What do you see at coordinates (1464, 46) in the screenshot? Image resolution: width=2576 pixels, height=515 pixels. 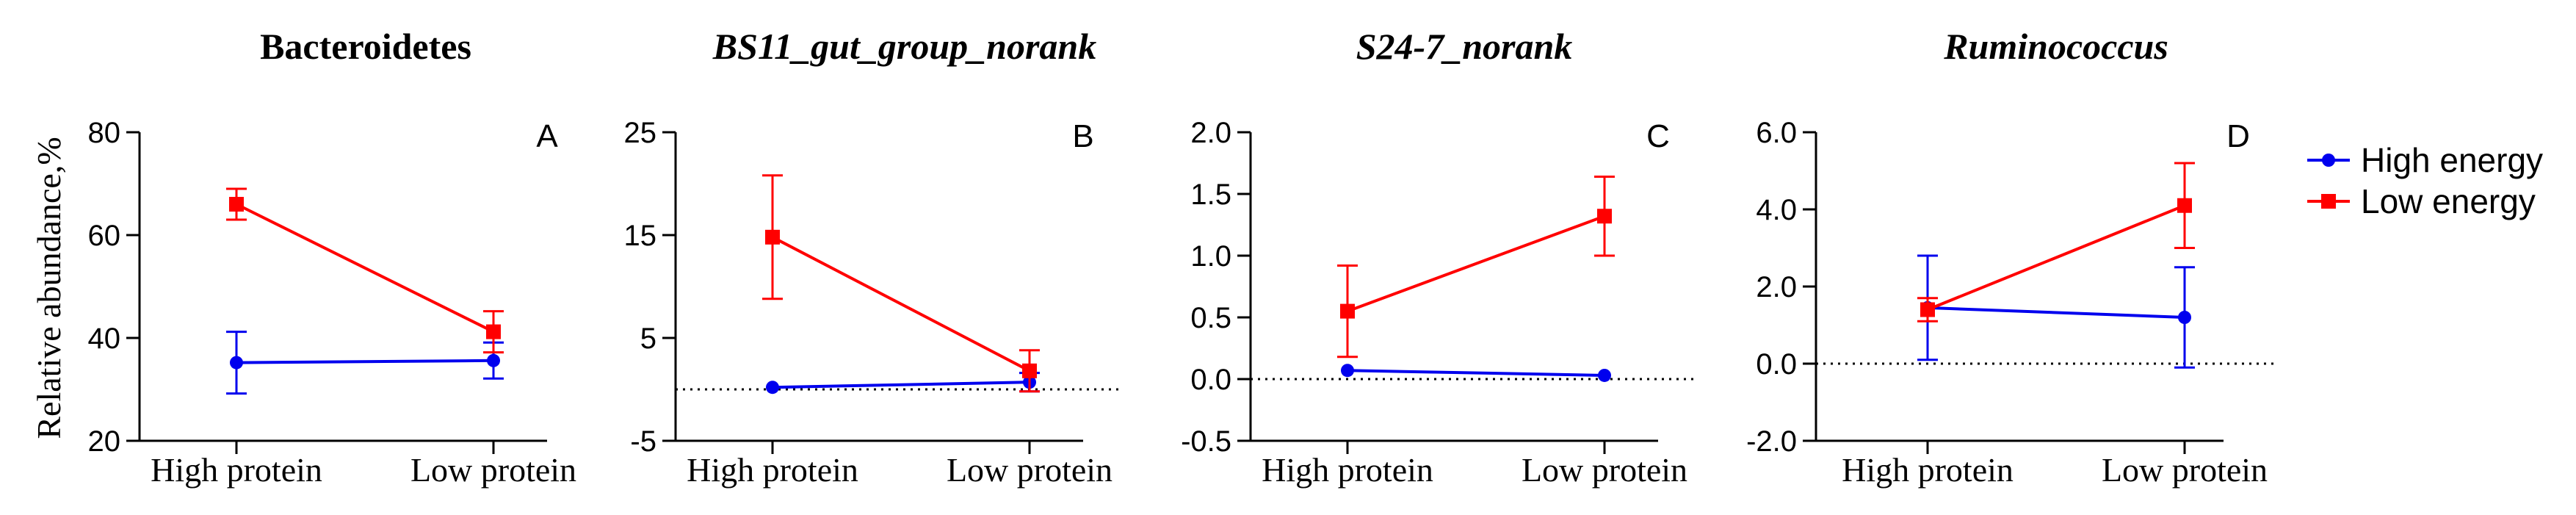 I see `panel-title: S24-7_norank` at bounding box center [1464, 46].